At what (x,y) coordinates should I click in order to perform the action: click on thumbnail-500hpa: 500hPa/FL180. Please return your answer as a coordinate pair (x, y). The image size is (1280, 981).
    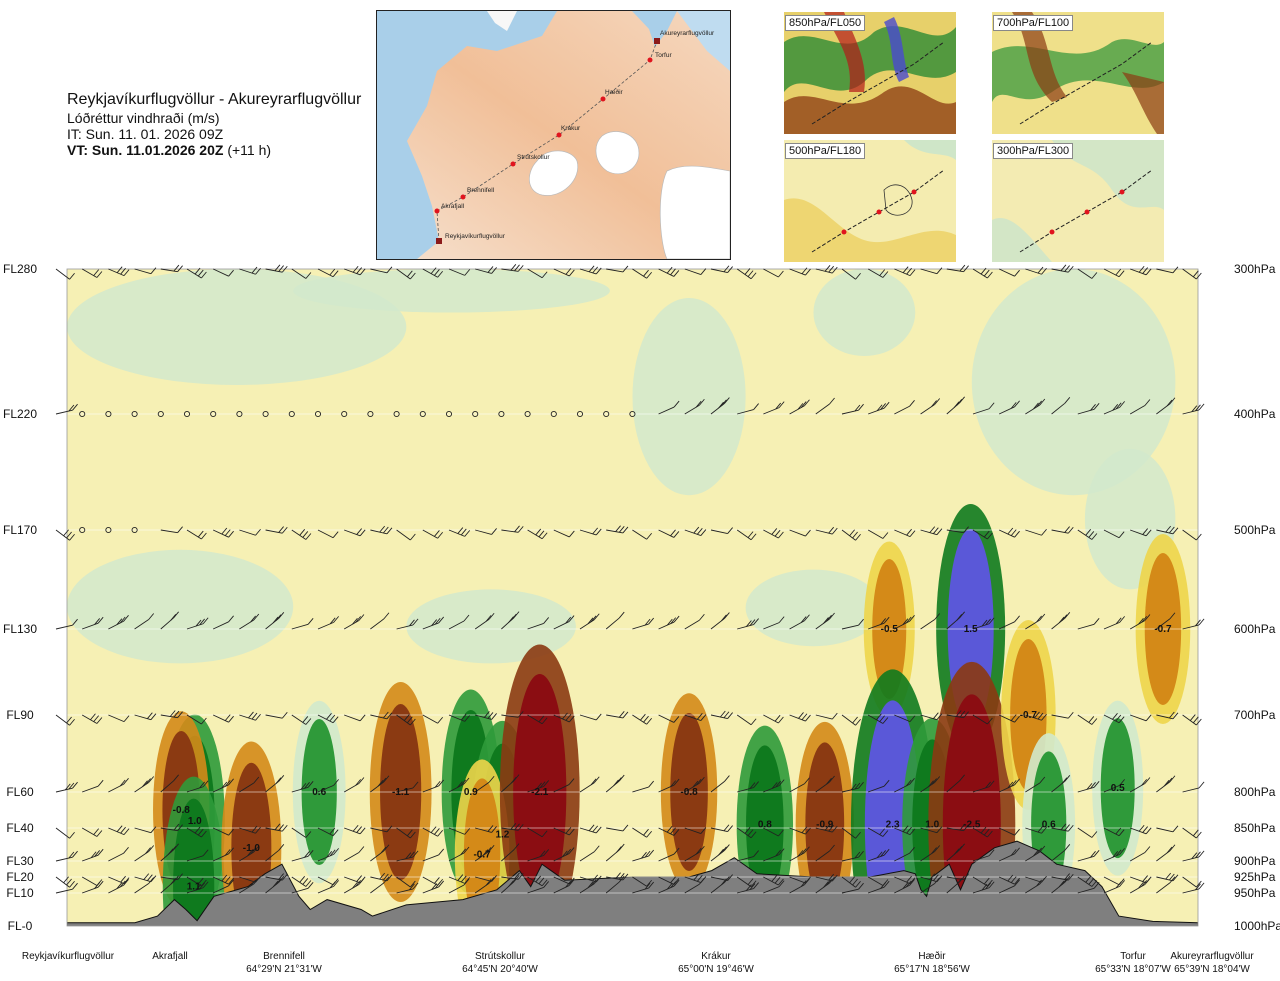
    Looking at the image, I should click on (870, 201).